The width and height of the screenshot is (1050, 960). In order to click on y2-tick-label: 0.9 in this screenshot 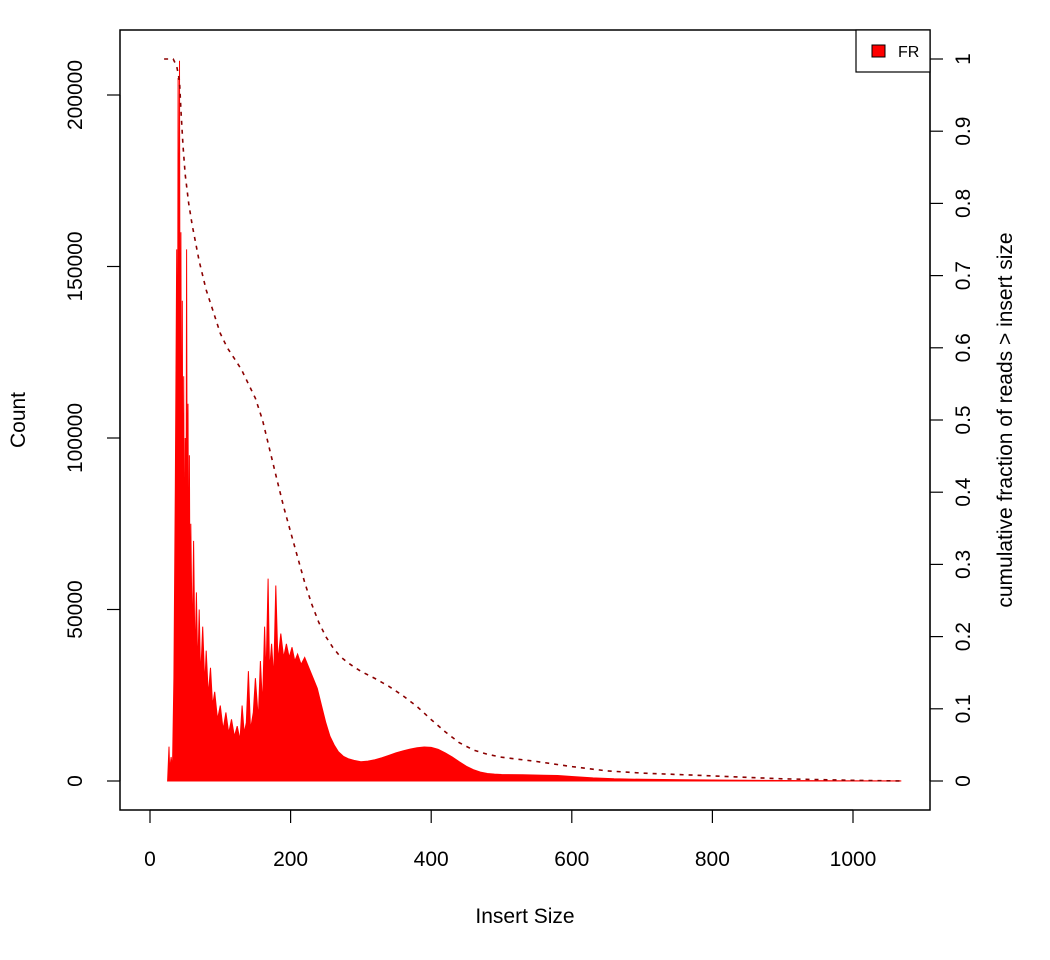, I will do `click(963, 131)`.